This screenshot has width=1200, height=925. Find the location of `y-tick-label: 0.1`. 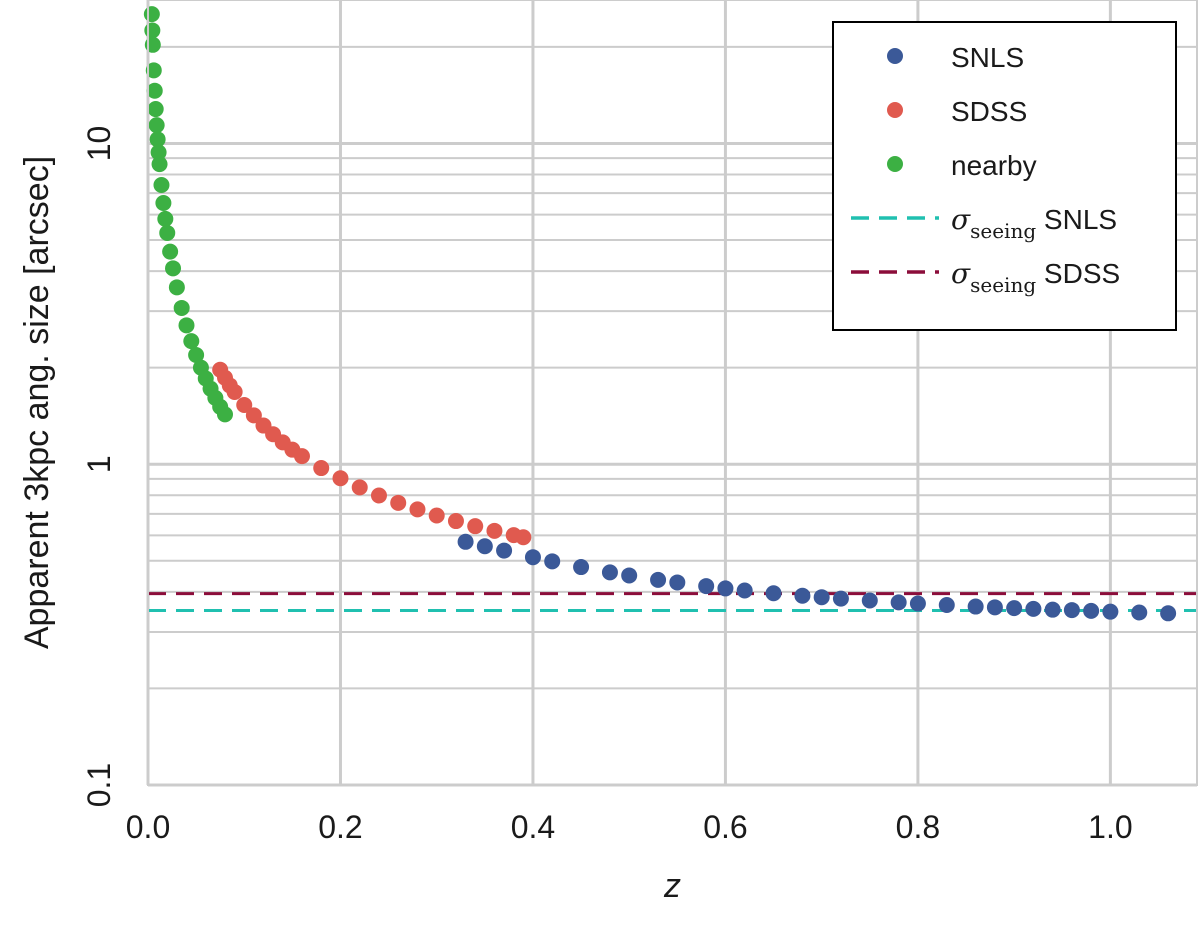

y-tick-label: 0.1 is located at coordinates (99, 785).